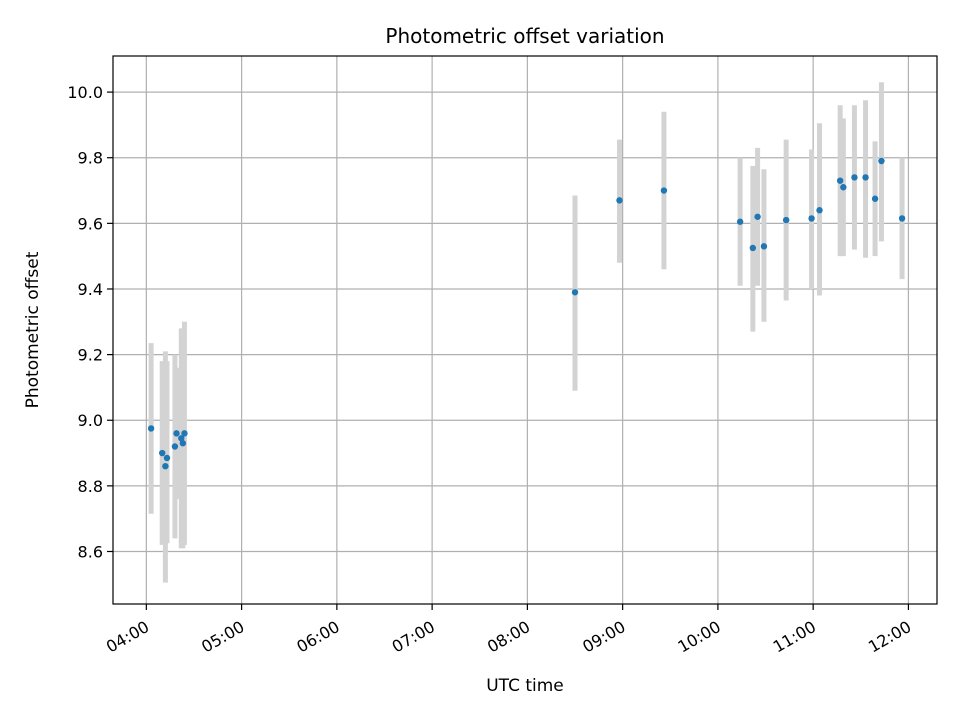 This screenshot has width=960, height=720. What do you see at coordinates (413, 637) in the screenshot?
I see `x-tick-label: 07:00` at bounding box center [413, 637].